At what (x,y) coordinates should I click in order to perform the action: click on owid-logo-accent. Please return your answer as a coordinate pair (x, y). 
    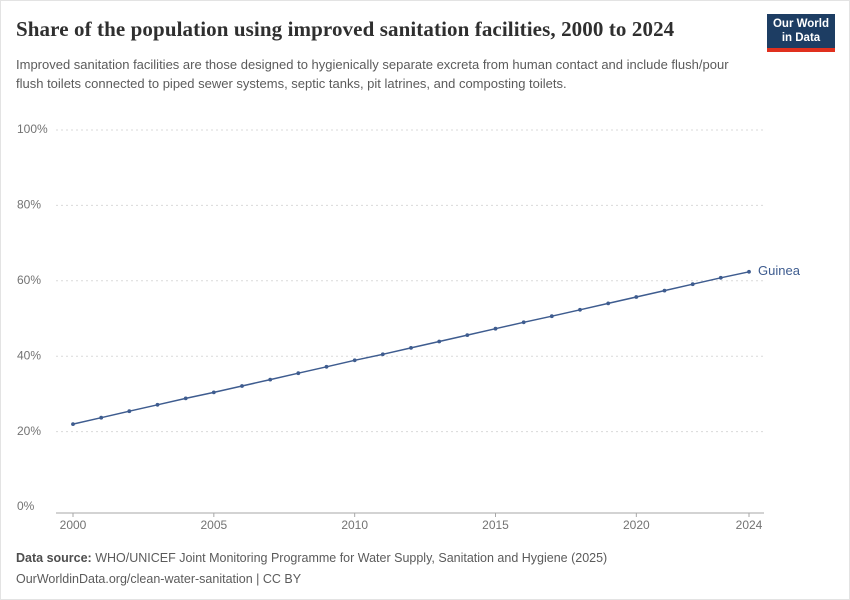
    Looking at the image, I should click on (801, 50).